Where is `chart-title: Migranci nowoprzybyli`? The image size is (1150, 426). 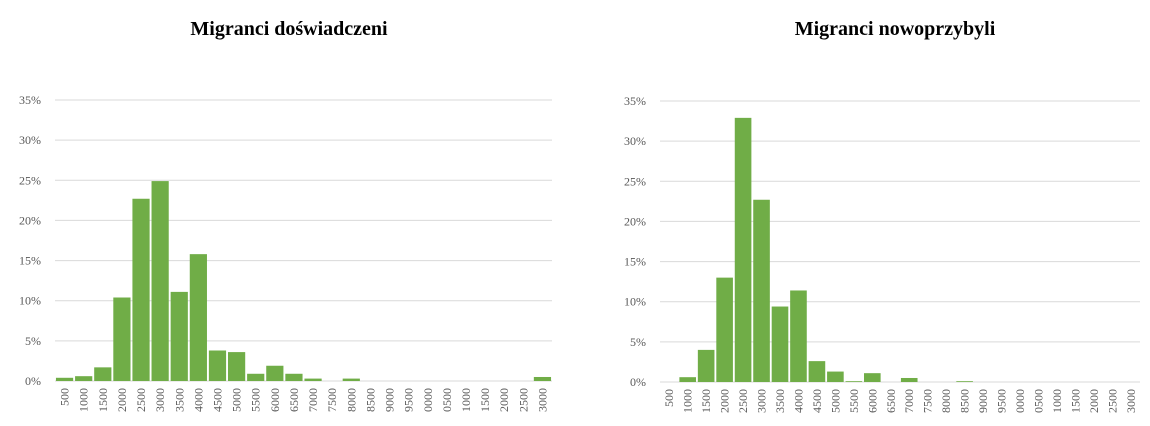
chart-title: Migranci nowoprzybyli is located at coordinates (895, 29).